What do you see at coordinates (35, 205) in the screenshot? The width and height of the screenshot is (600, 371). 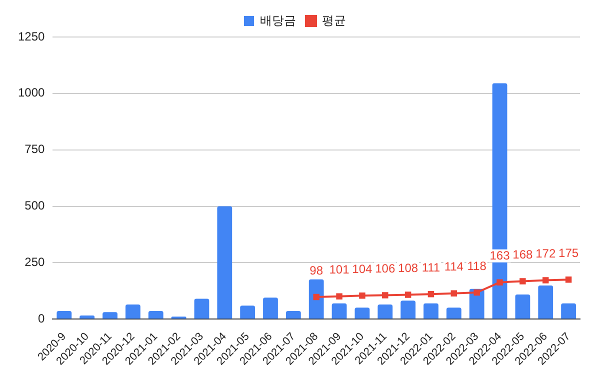 I see `y-tick-label: 500` at bounding box center [35, 205].